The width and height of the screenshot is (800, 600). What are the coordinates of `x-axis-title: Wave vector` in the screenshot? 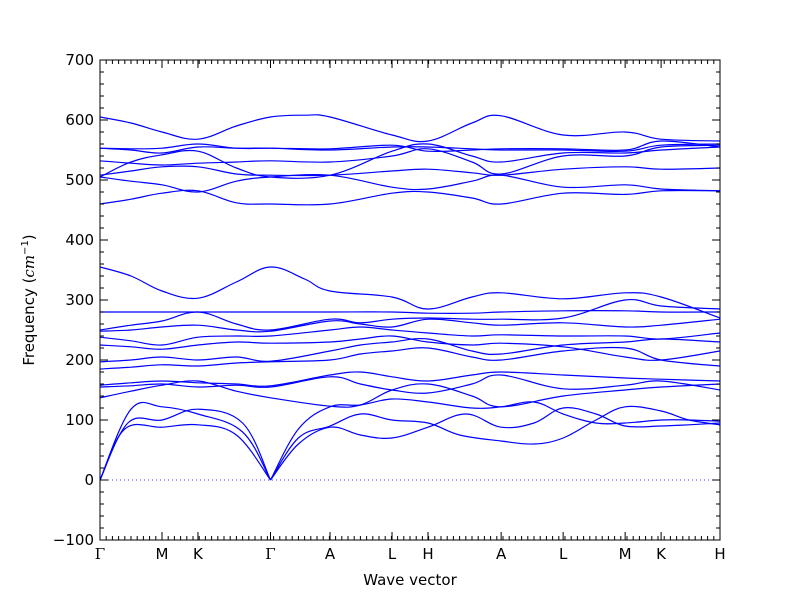 It's located at (410, 580).